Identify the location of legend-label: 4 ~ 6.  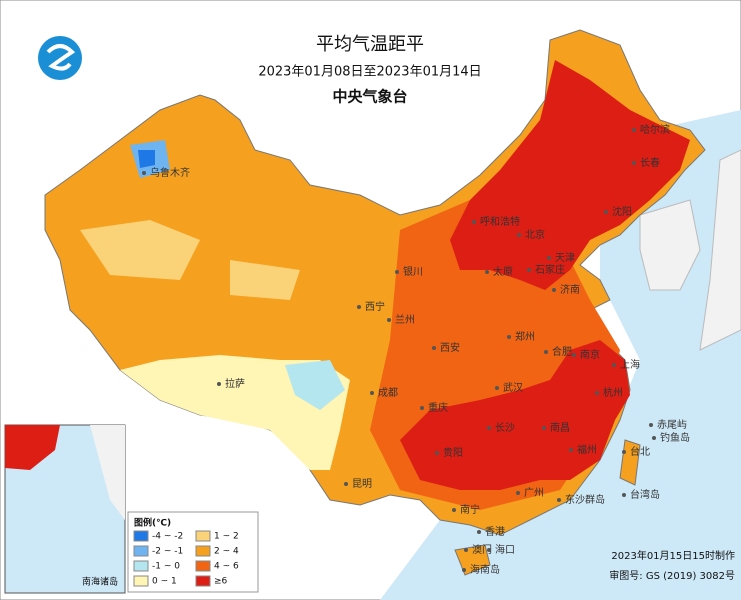
(226, 567).